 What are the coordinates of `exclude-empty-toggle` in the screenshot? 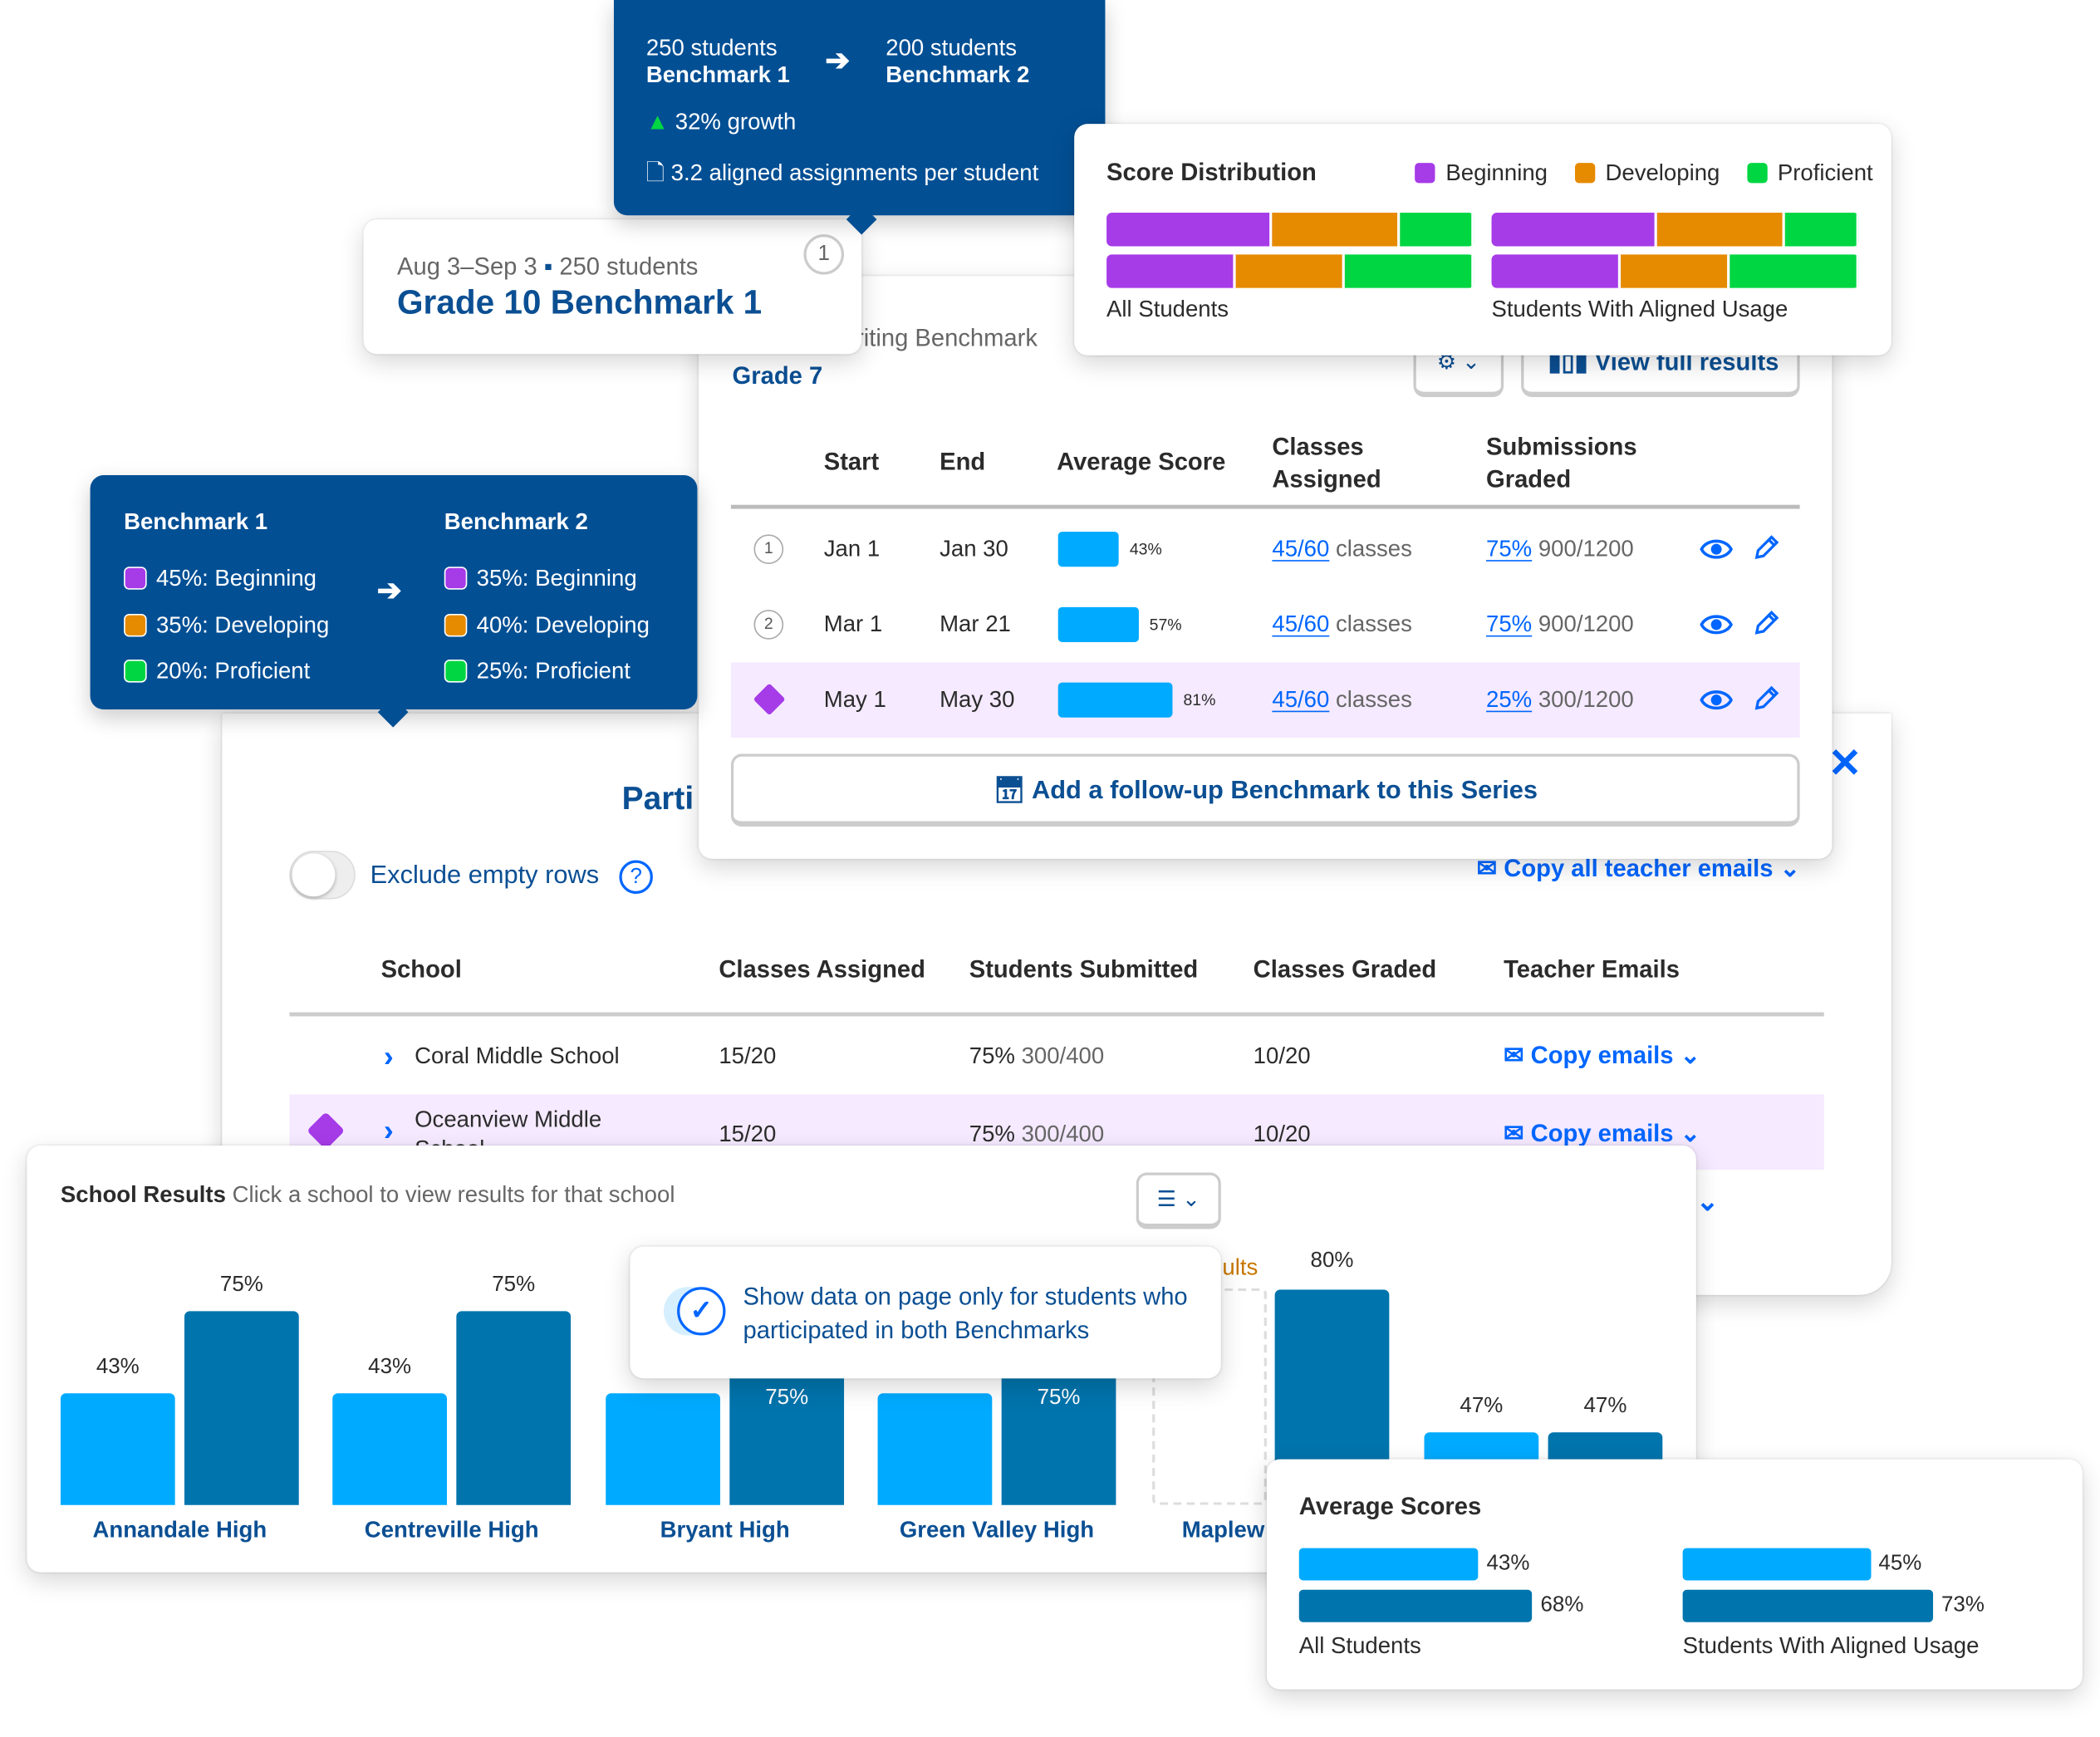 It's located at (322, 875).